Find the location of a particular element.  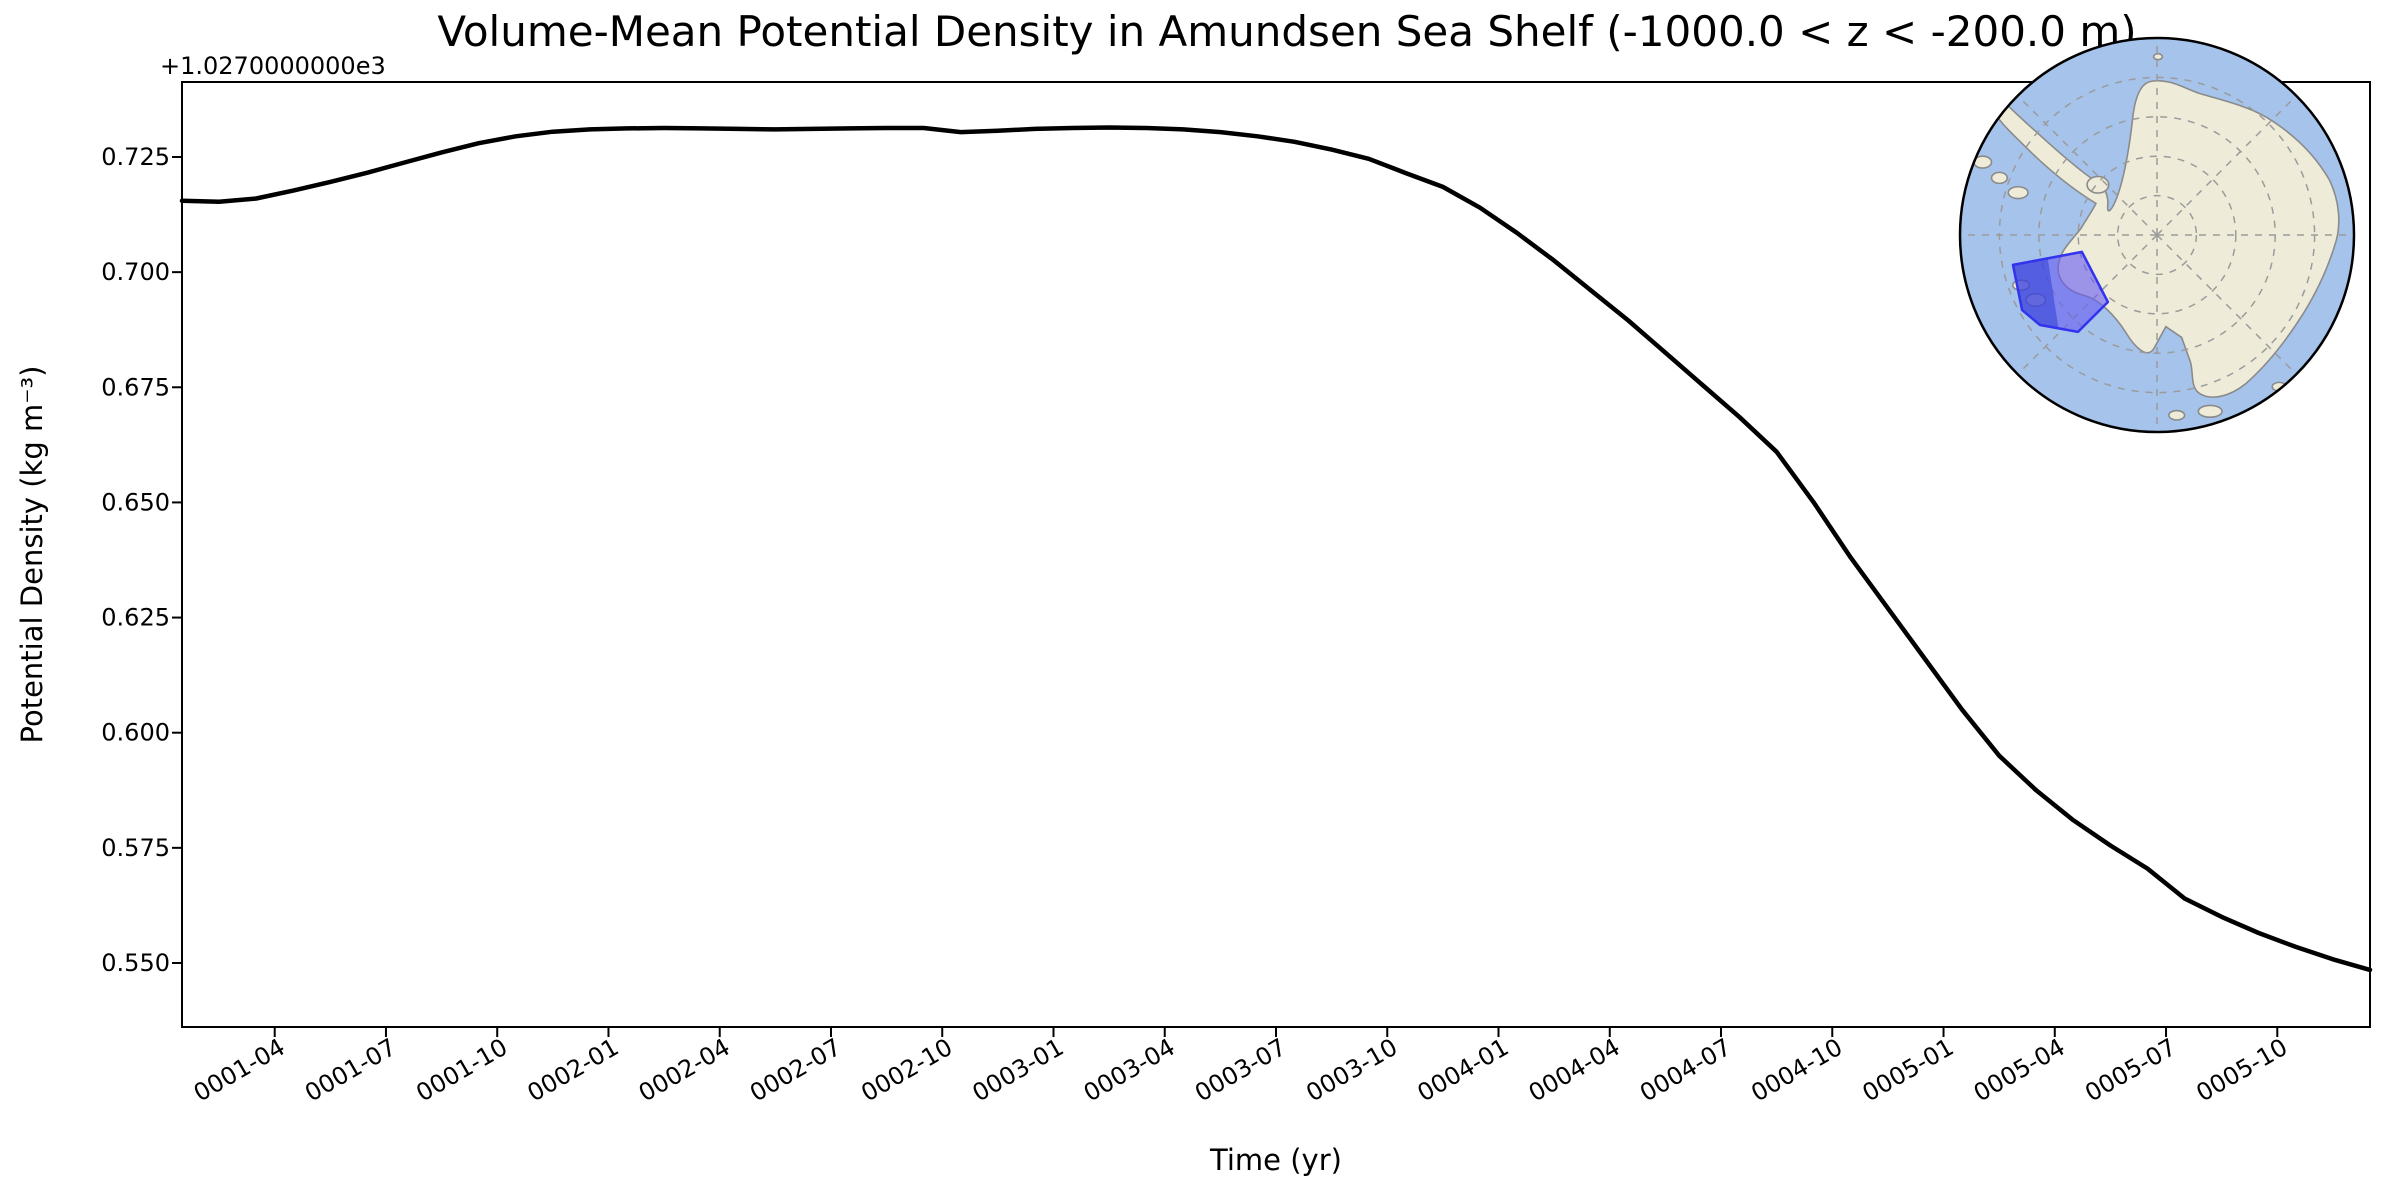

highlight-region-fill is located at coordinates (2060, 291).